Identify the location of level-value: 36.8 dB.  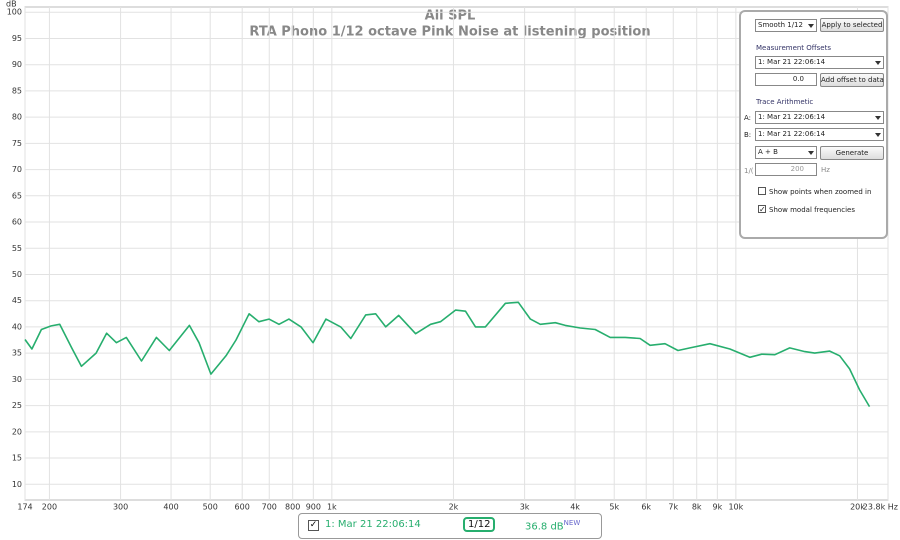
(544, 527).